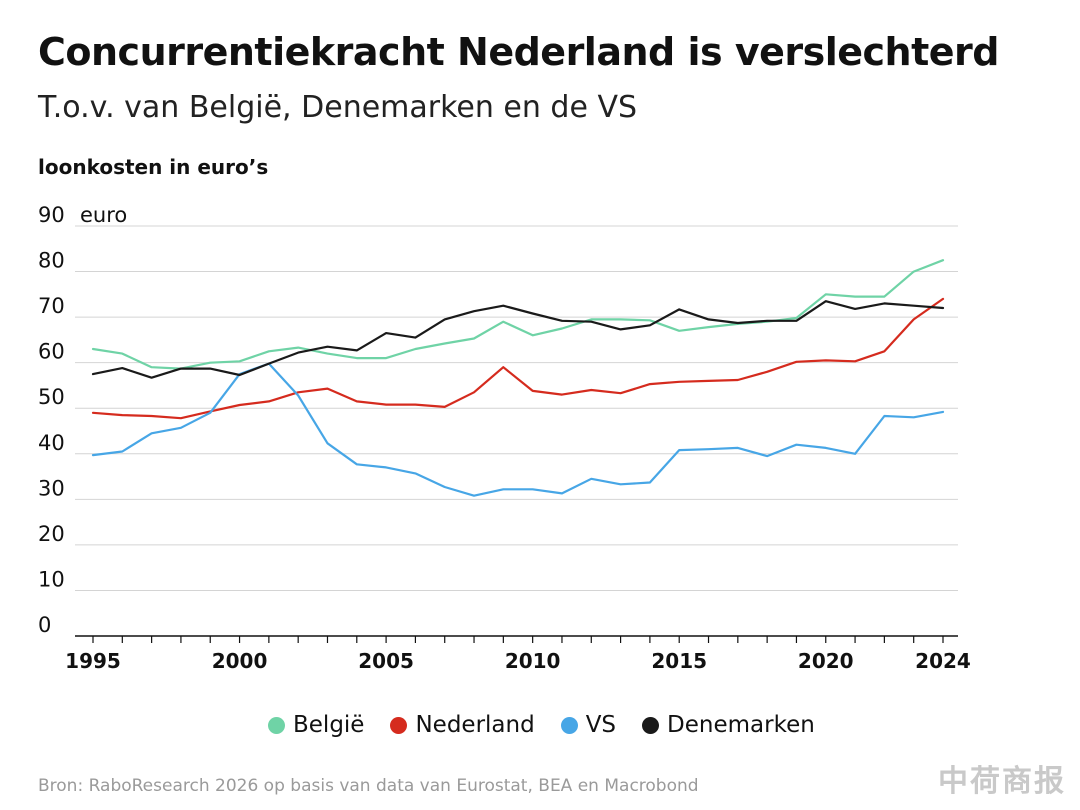  What do you see at coordinates (679, 661) in the screenshot?
I see `x-tick-label-2015: 2015` at bounding box center [679, 661].